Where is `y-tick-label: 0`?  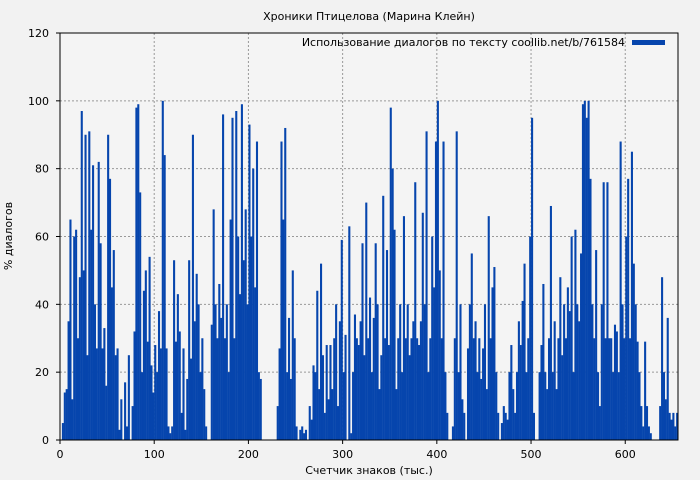 y-tick-label: 0 is located at coordinates (45, 440).